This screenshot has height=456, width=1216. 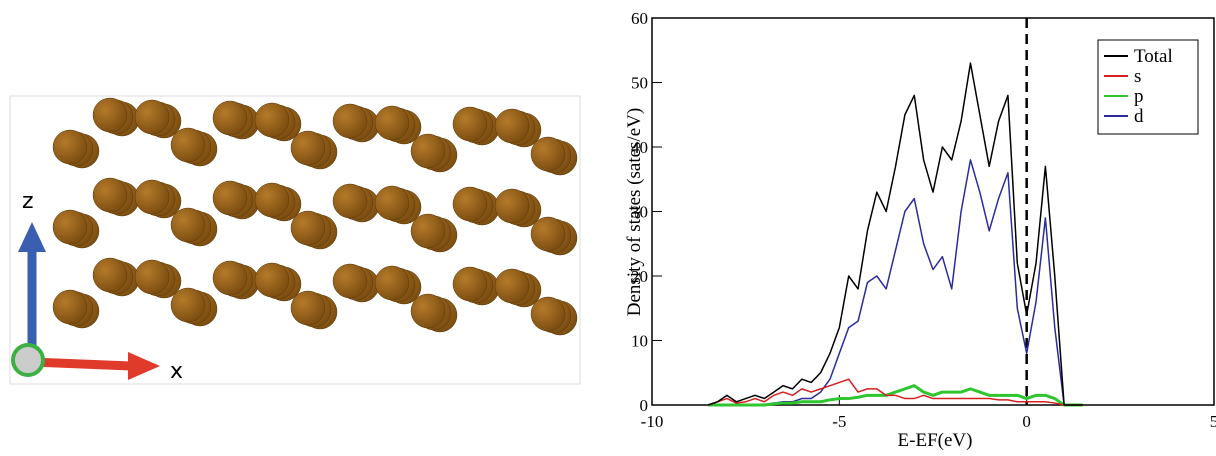 What do you see at coordinates (644, 405) in the screenshot?
I see `y-tick-label: 0` at bounding box center [644, 405].